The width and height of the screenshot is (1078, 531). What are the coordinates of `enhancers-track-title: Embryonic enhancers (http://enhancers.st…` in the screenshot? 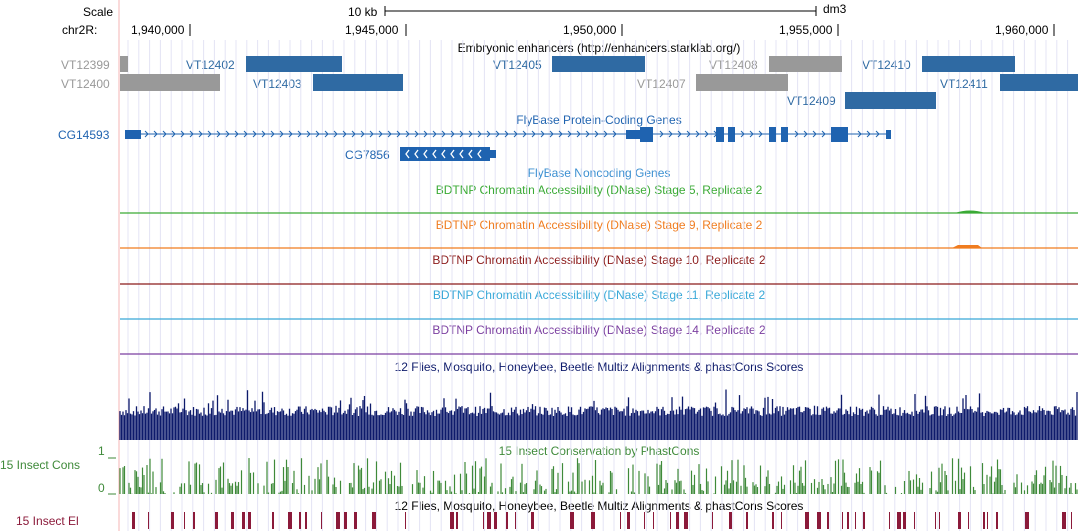 It's located at (599, 48).